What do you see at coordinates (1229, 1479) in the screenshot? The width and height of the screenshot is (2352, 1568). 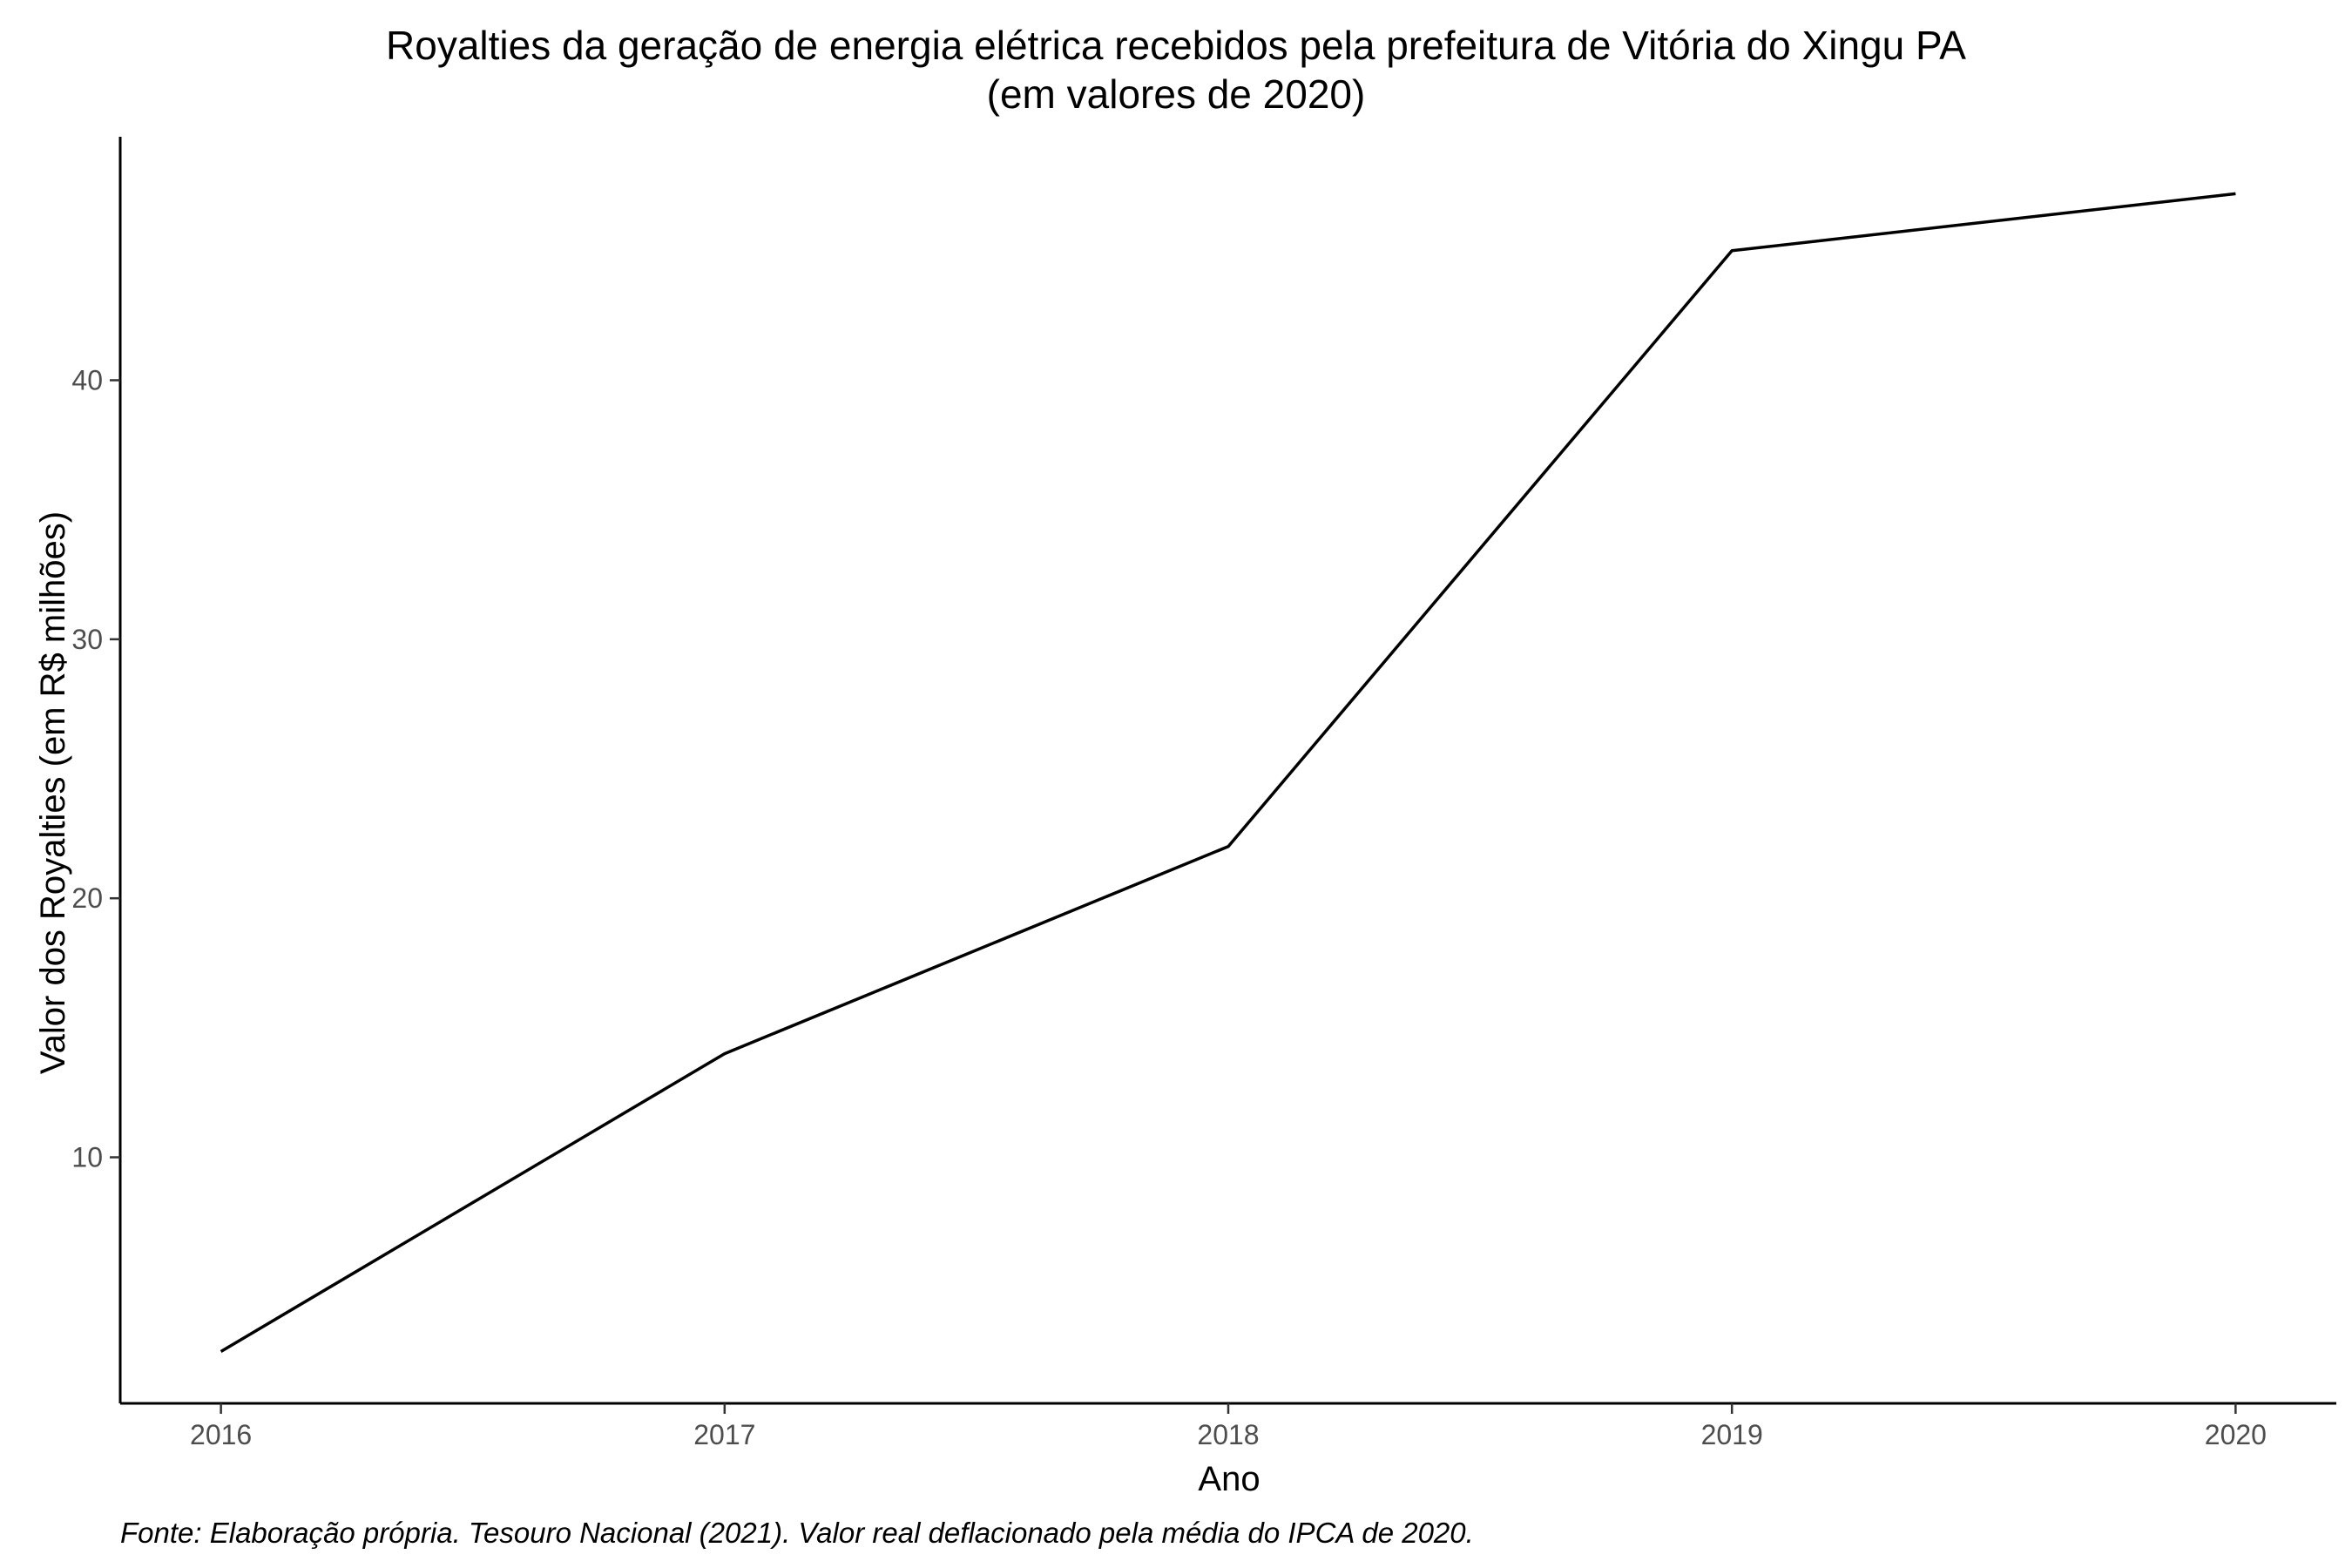 I see `x-axis-title: Ano` at bounding box center [1229, 1479].